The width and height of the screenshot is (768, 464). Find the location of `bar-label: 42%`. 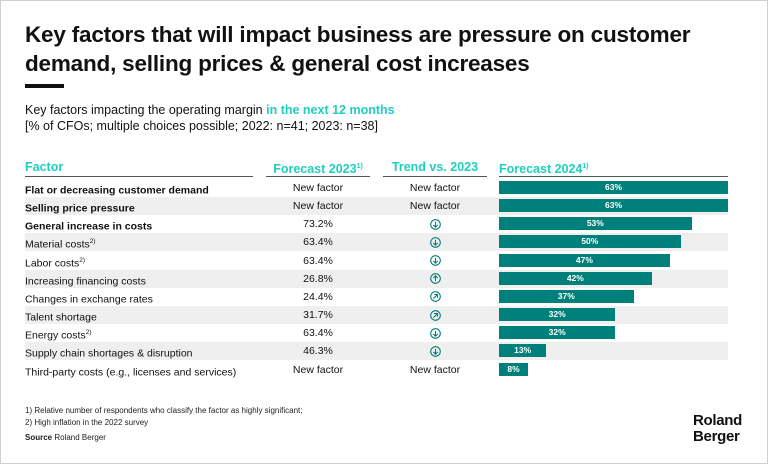

bar-label: 42% is located at coordinates (575, 277).